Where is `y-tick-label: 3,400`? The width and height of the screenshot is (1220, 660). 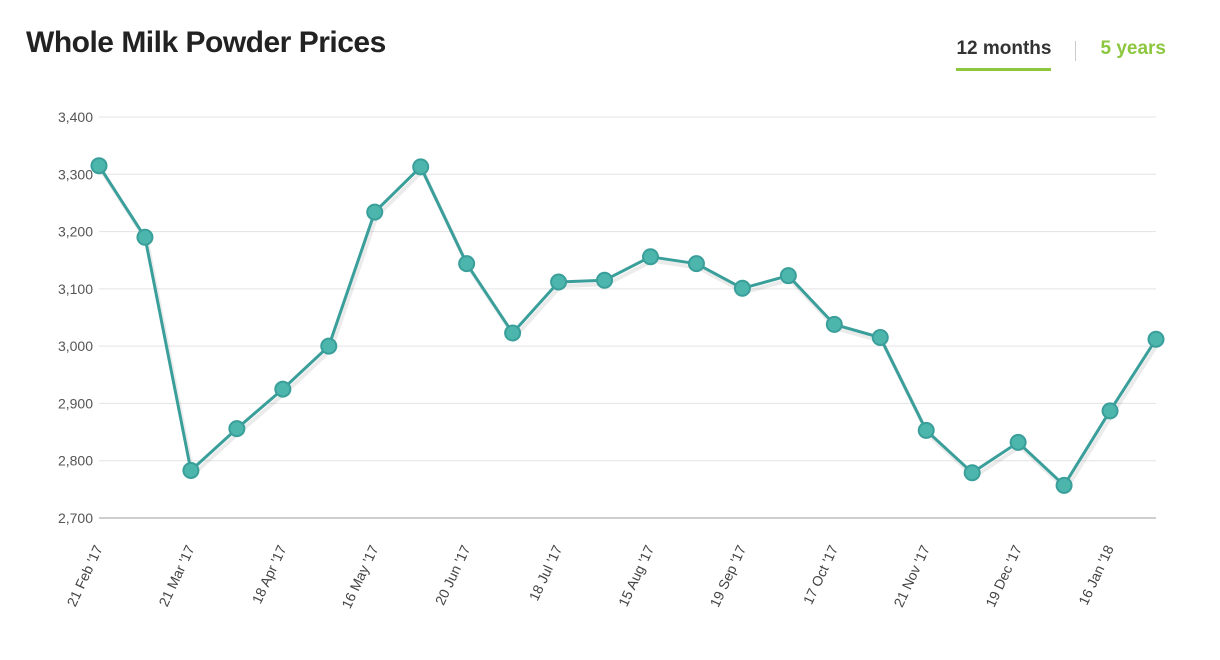
y-tick-label: 3,400 is located at coordinates (75, 117).